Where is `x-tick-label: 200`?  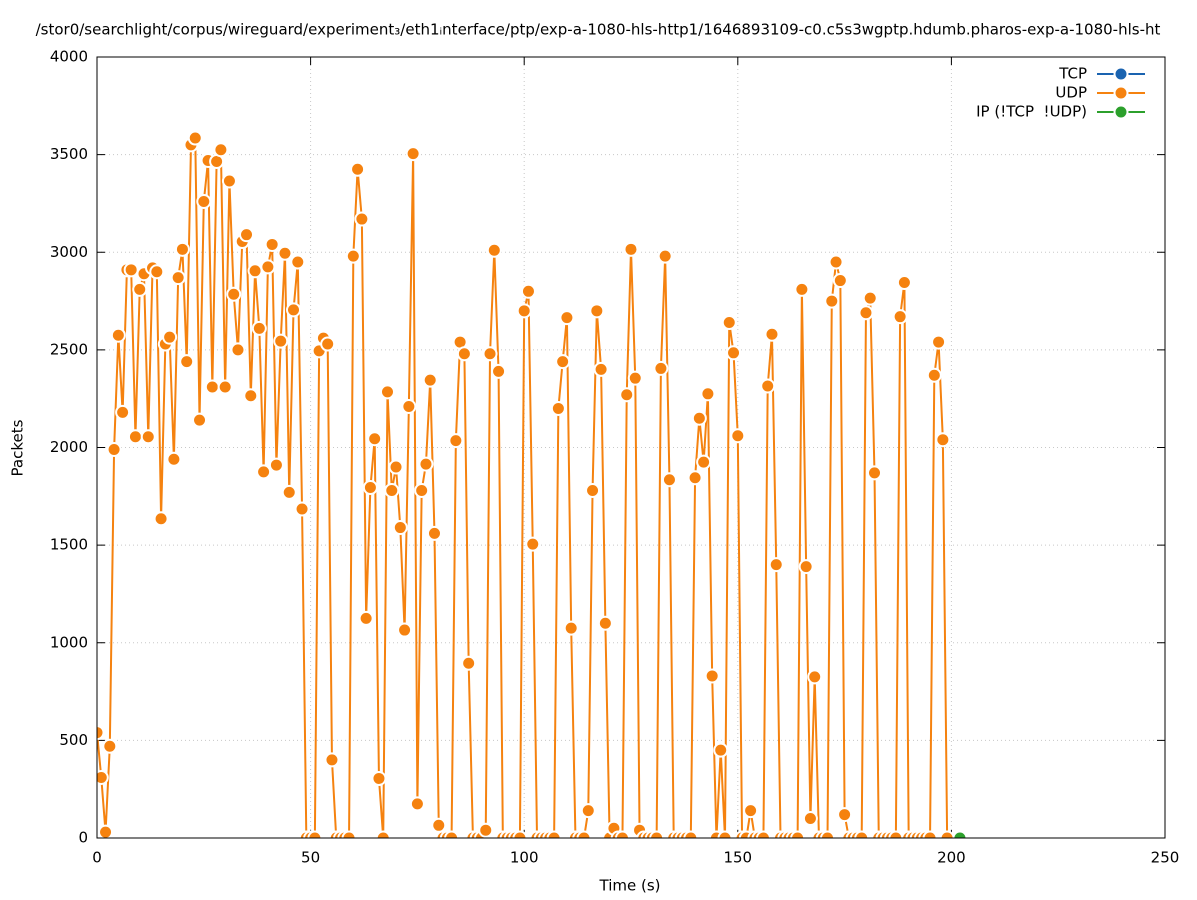 x-tick-label: 200 is located at coordinates (951, 858).